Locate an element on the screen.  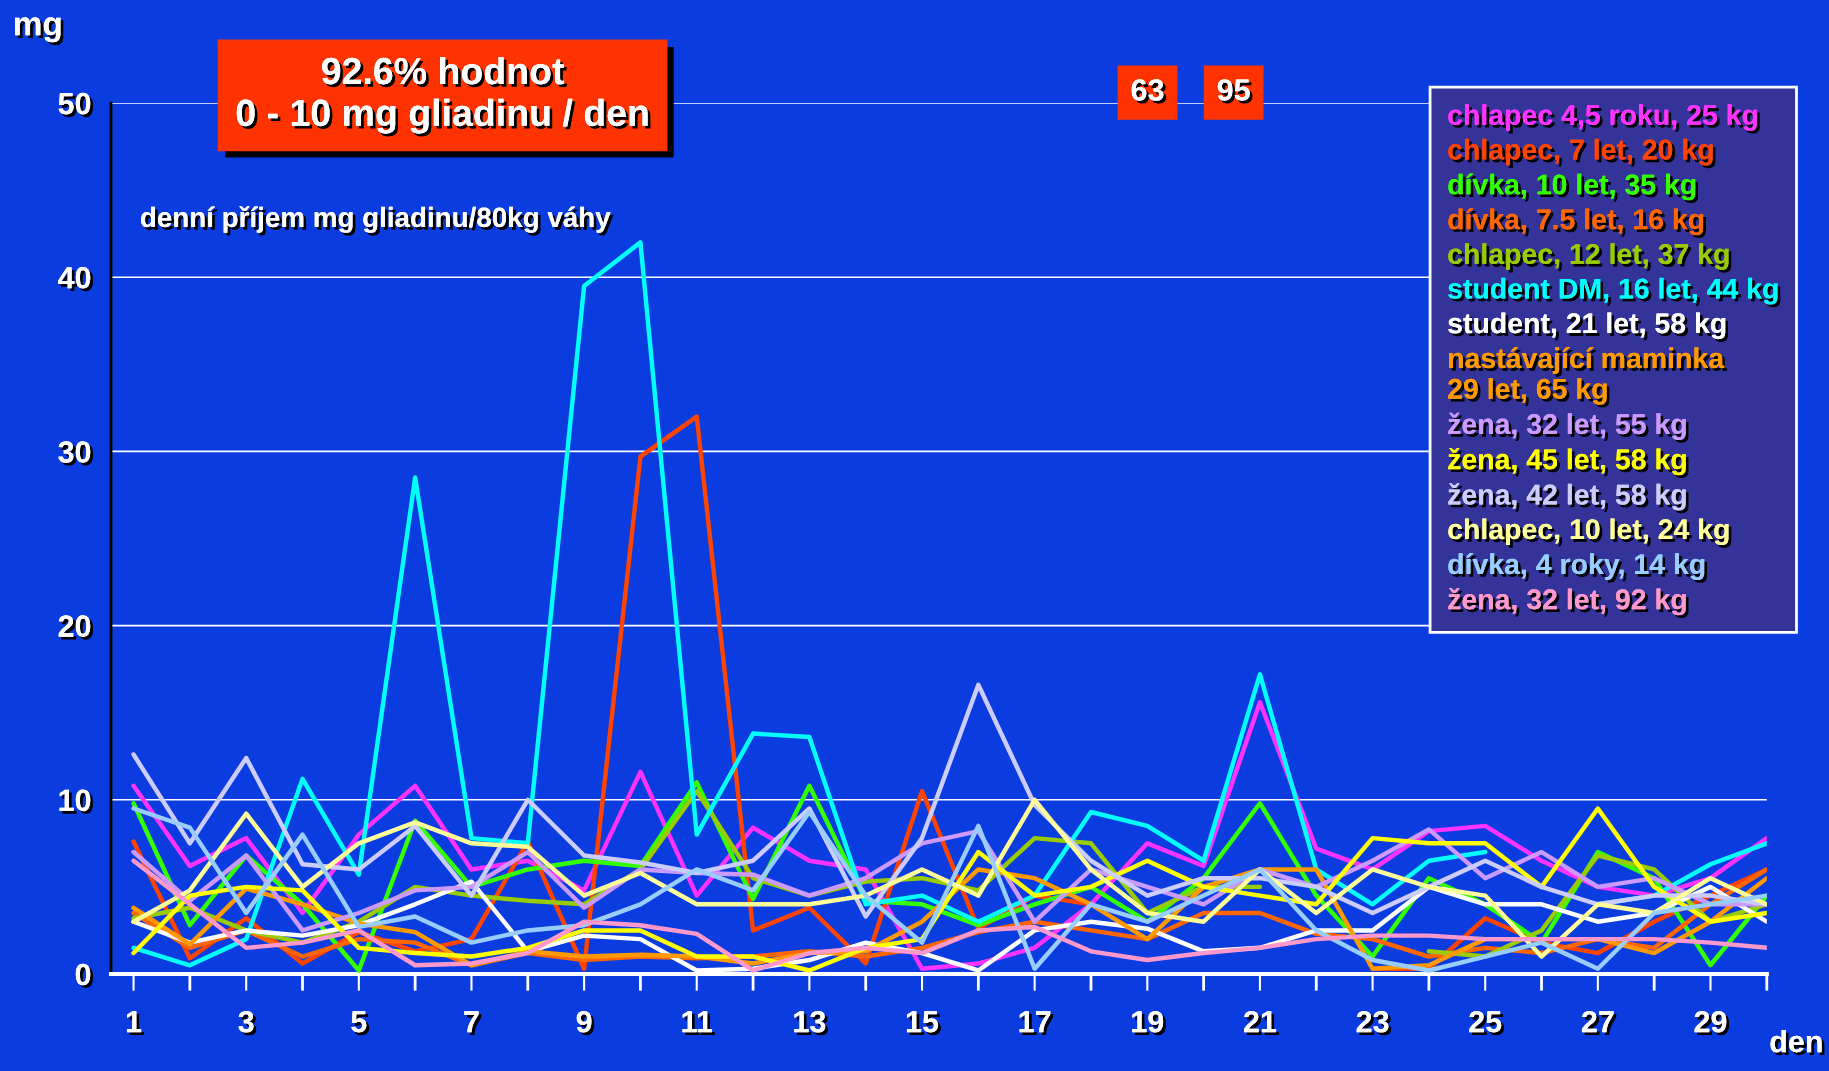
text: žena, 32 let, 55 kg is located at coordinates (1568, 427).